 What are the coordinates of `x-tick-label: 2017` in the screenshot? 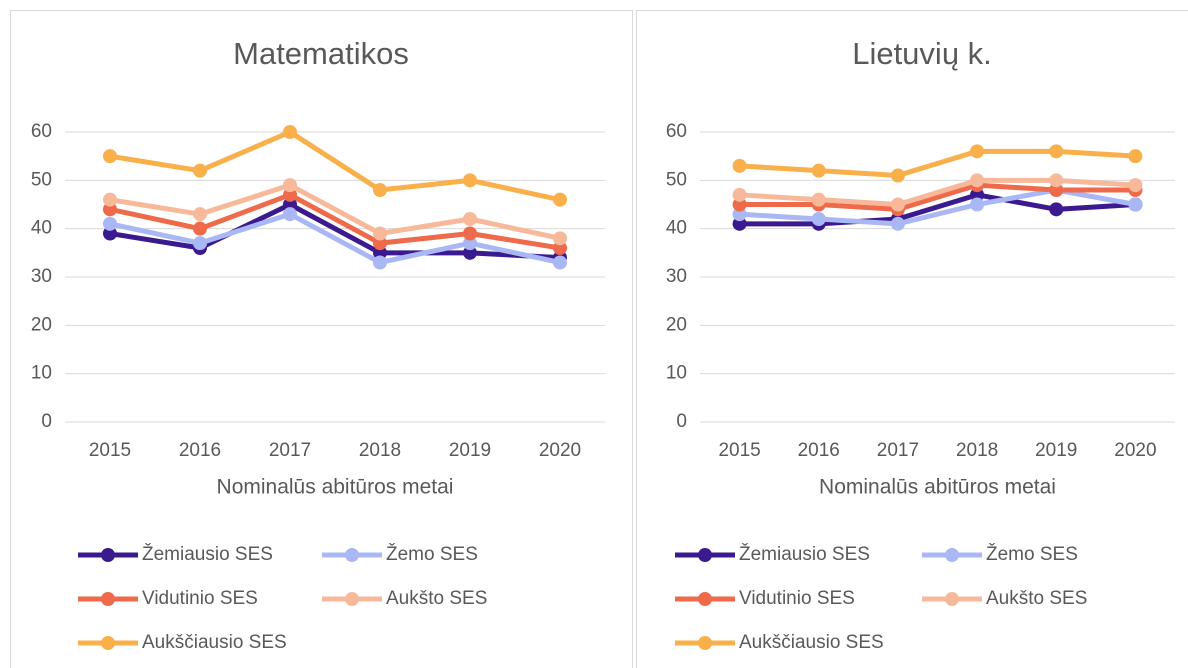 It's located at (290, 450).